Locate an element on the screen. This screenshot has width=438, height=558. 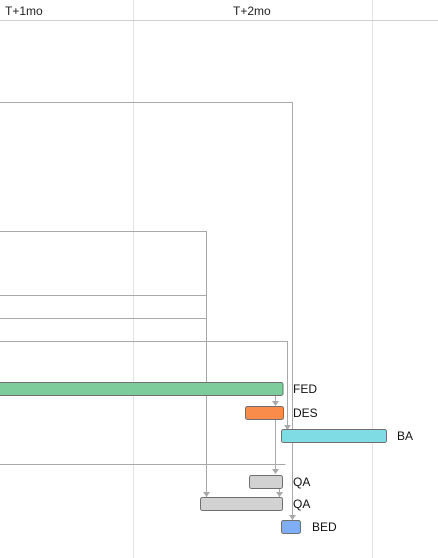
task-label-des: DES is located at coordinates (305, 413).